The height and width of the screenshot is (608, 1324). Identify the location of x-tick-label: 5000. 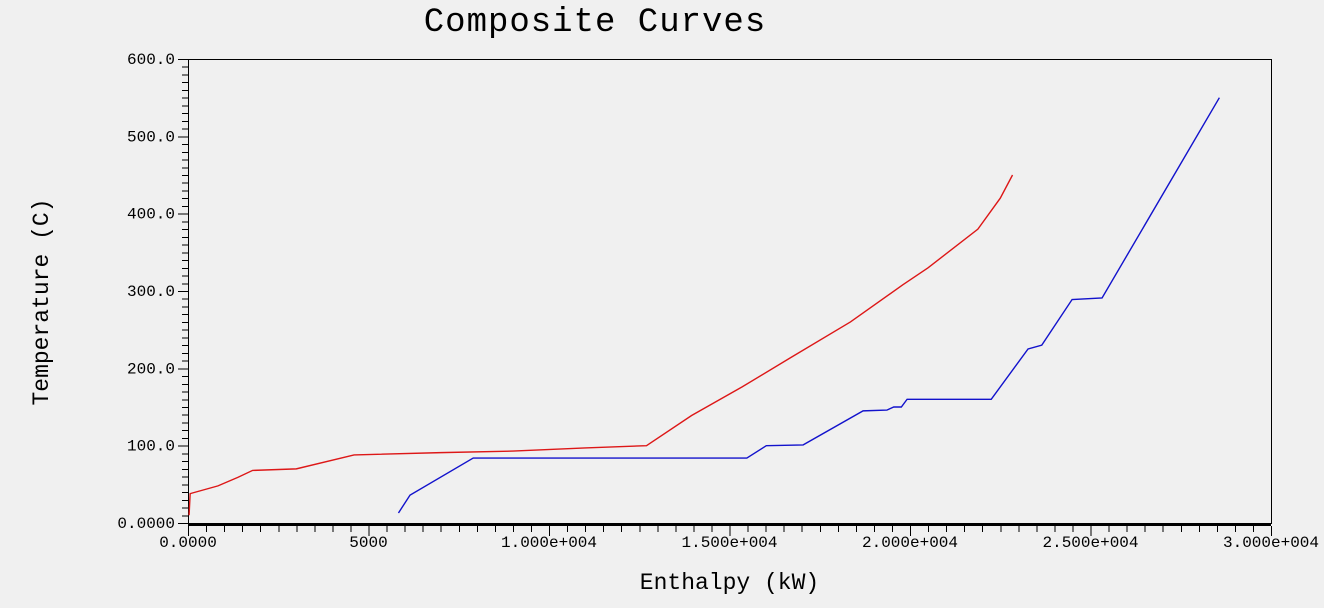
(368, 543).